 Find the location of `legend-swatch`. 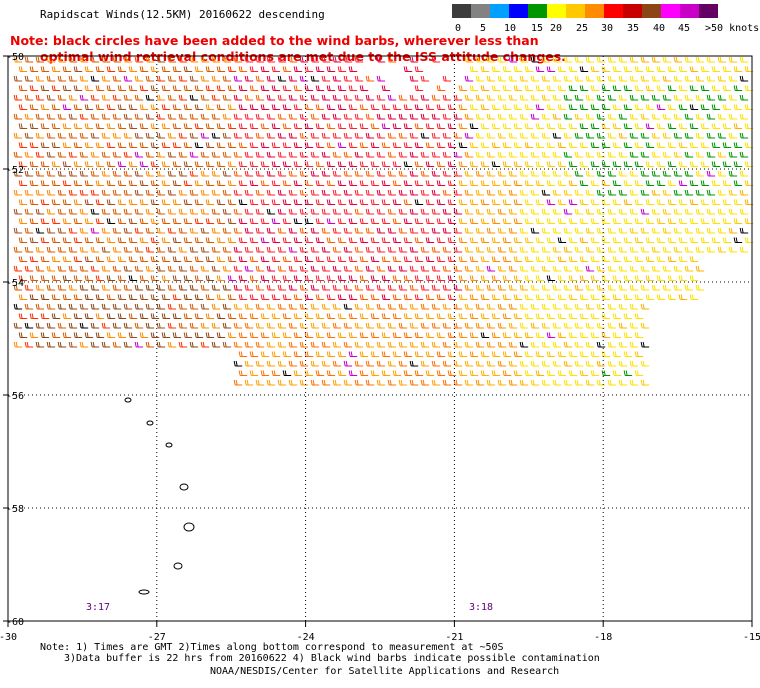

legend-swatch is located at coordinates (461, 11).